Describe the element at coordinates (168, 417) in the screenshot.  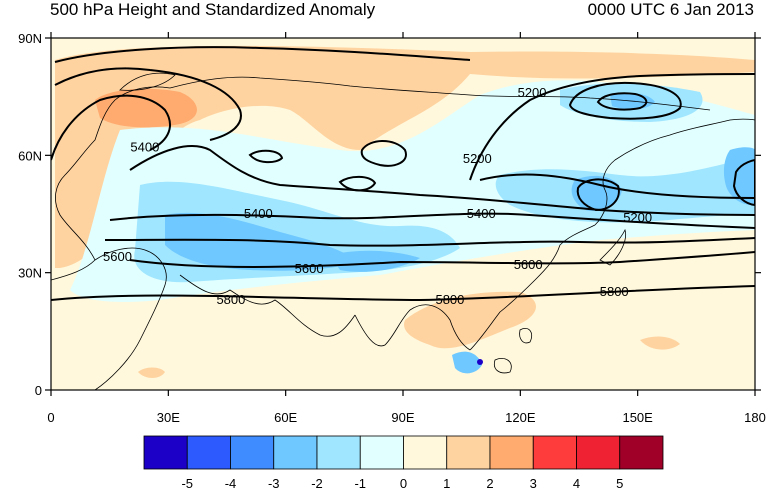
I see `lon-tick-label: 30E` at that location.